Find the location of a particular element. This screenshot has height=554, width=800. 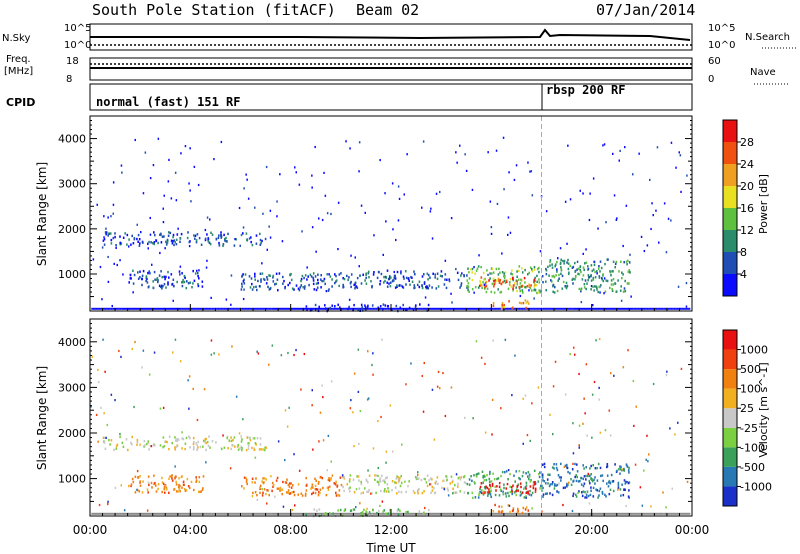

date-label: 07/Jan/2014 is located at coordinates (645, 10).